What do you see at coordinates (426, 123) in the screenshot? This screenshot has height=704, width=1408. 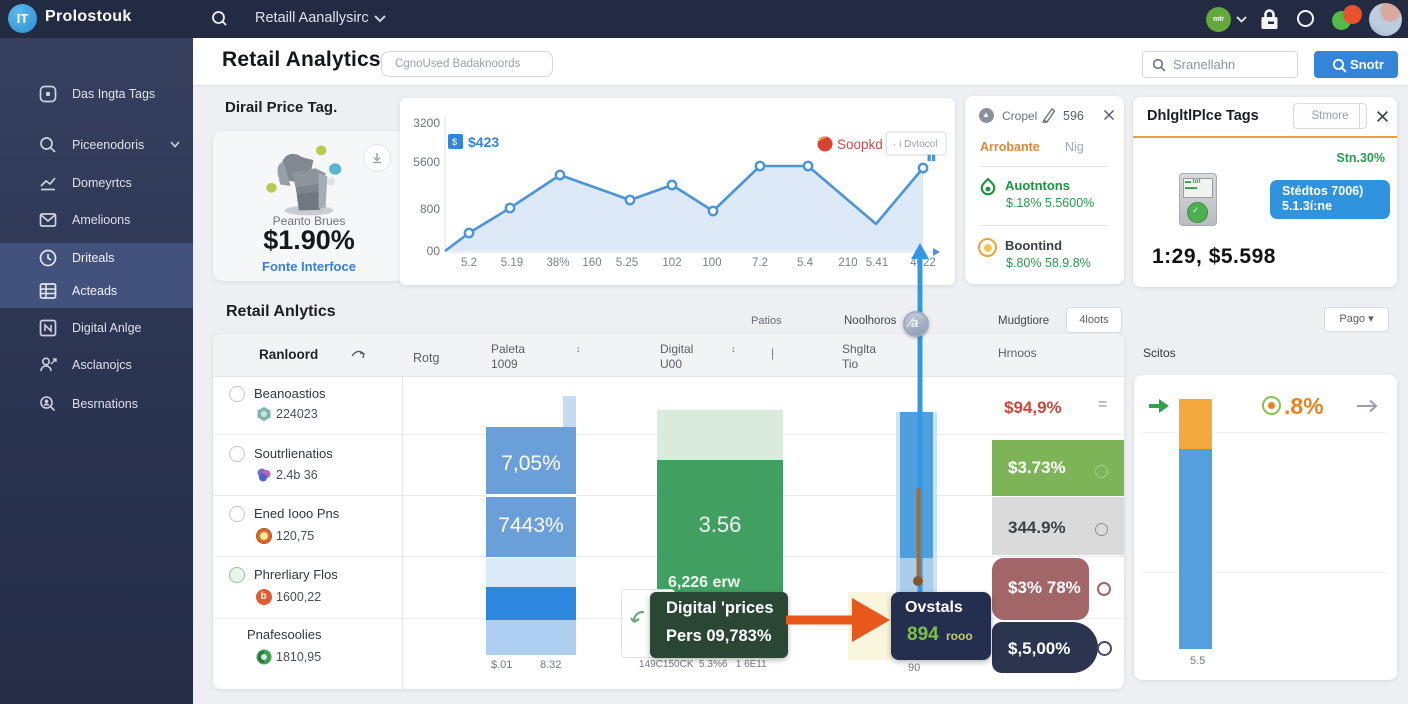 I see `svg-text: 3200` at bounding box center [426, 123].